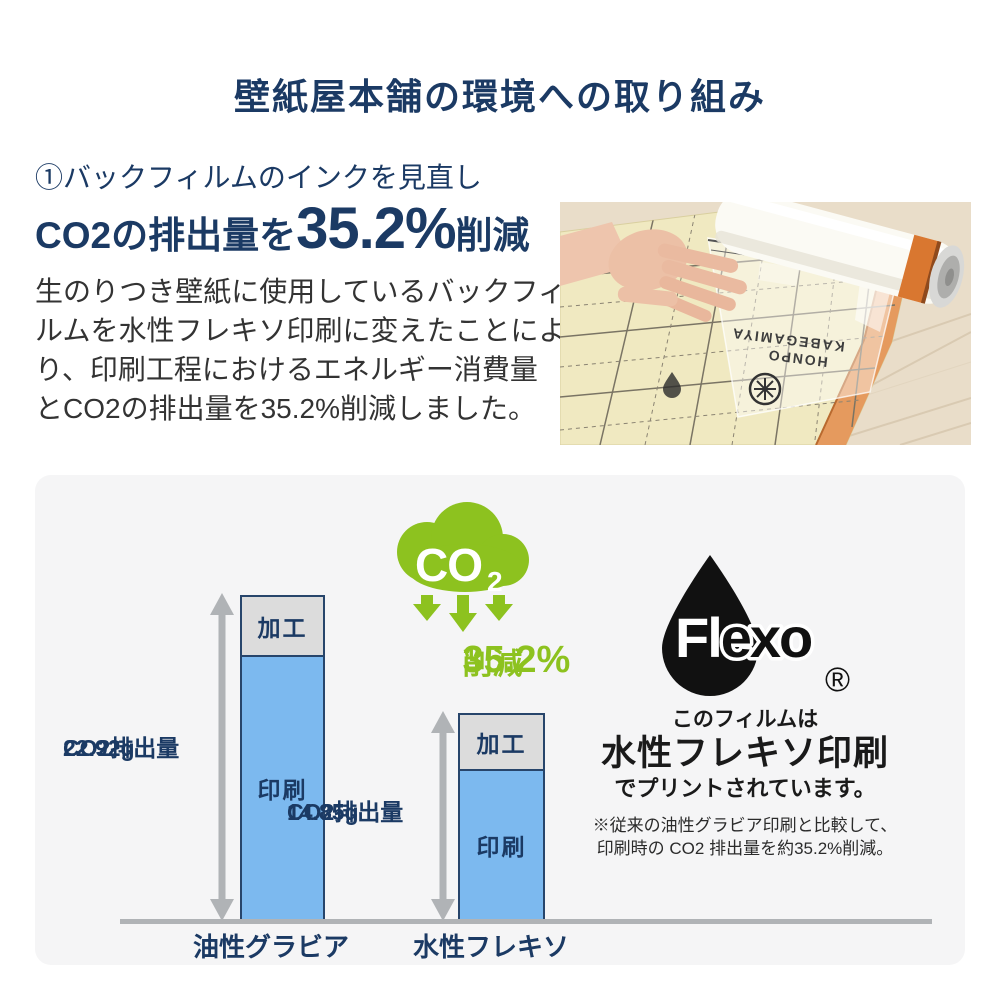  What do you see at coordinates (166, 235) in the screenshot?
I see `headline-prefix: CO2の排出量を` at bounding box center [166, 235].